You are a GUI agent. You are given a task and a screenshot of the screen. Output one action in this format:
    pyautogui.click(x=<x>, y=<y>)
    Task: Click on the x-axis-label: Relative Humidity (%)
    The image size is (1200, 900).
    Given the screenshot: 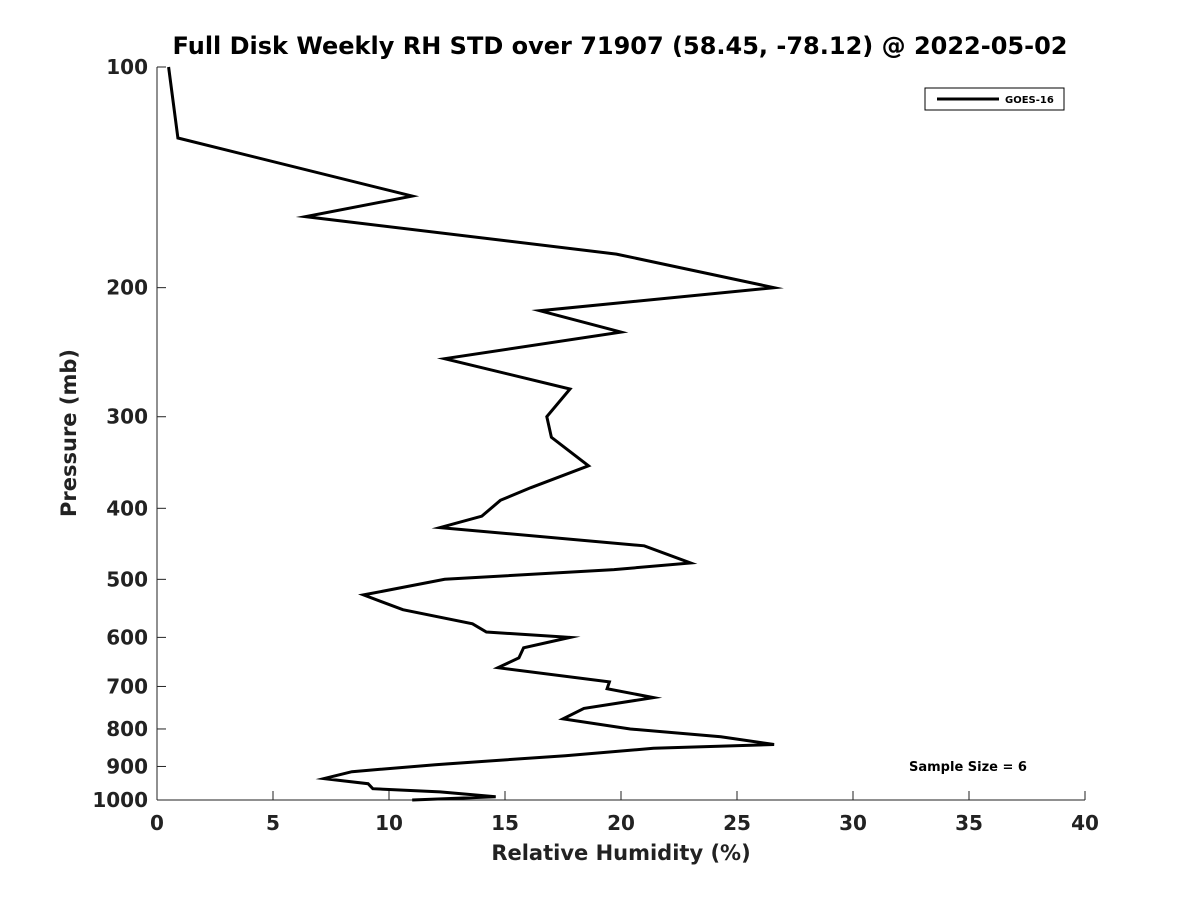 What is the action you would take?
    pyautogui.click(x=620, y=853)
    